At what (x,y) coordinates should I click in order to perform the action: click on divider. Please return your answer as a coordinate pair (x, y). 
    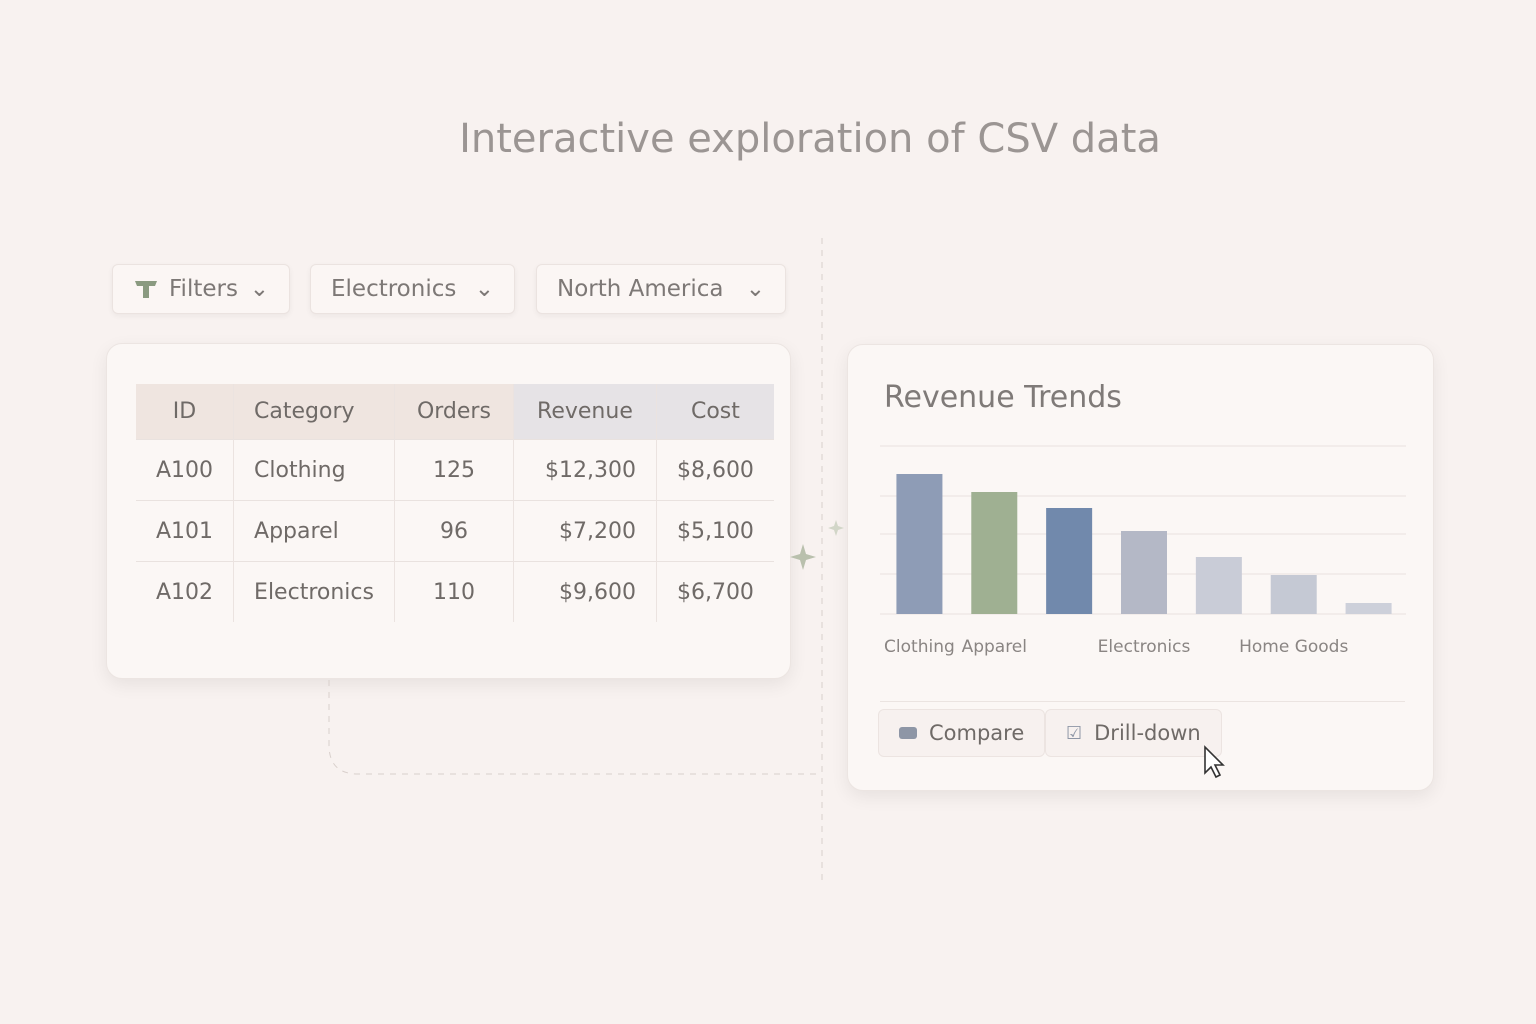
    Looking at the image, I should click on (1142, 701).